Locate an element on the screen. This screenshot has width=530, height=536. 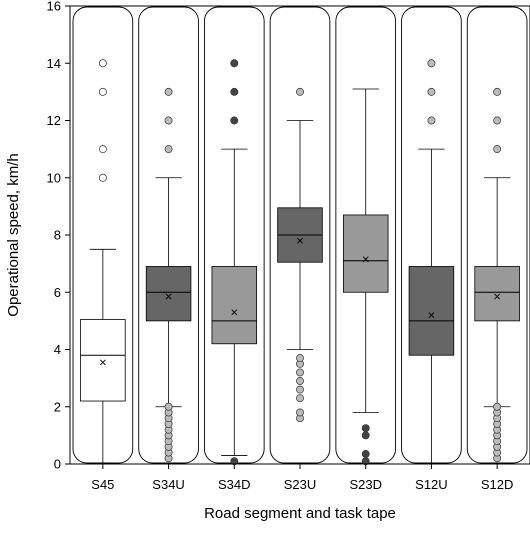
mean-marker-s34u is located at coordinates (168, 296).